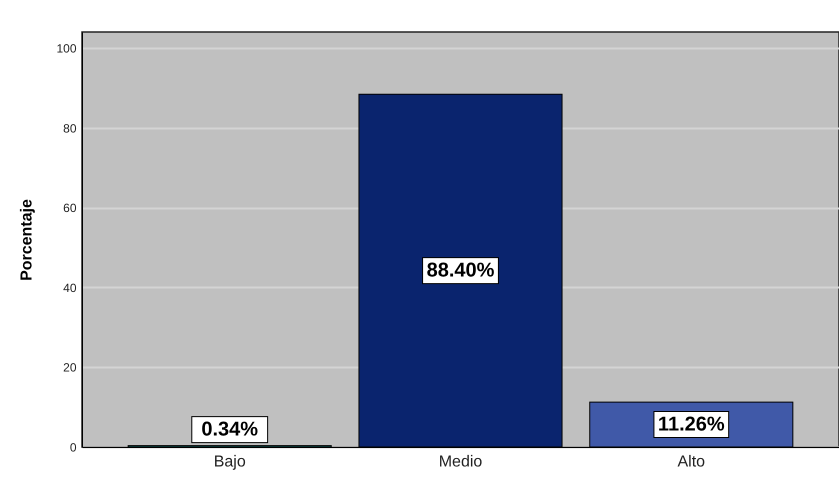 The height and width of the screenshot is (478, 839). What do you see at coordinates (460, 271) in the screenshot?
I see `data-label: 88.40%` at bounding box center [460, 271].